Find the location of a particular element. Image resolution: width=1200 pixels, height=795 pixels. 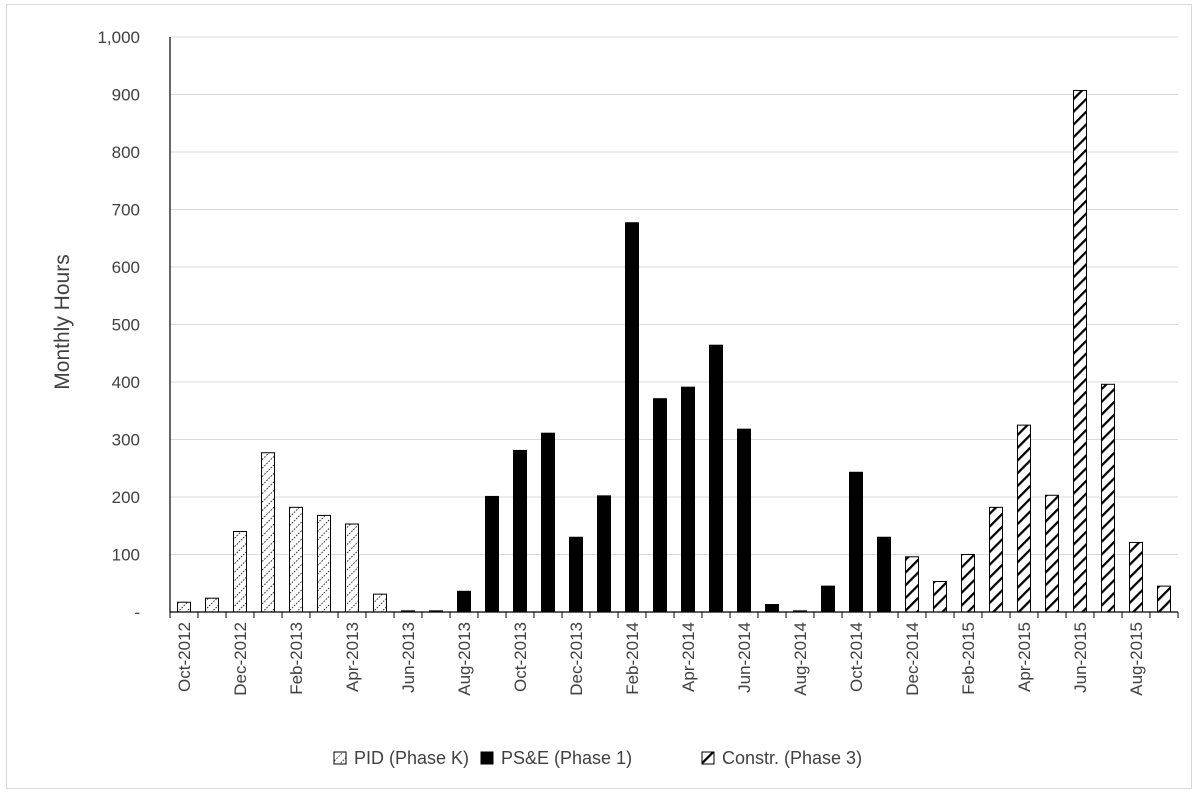

x-tick-label: Feb-2013 is located at coordinates (296, 658).